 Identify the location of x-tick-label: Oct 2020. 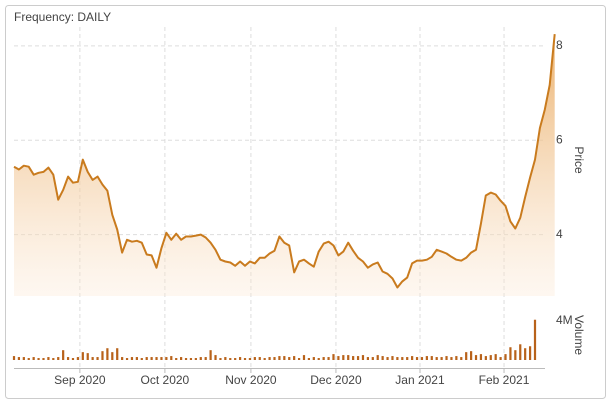
(165, 380).